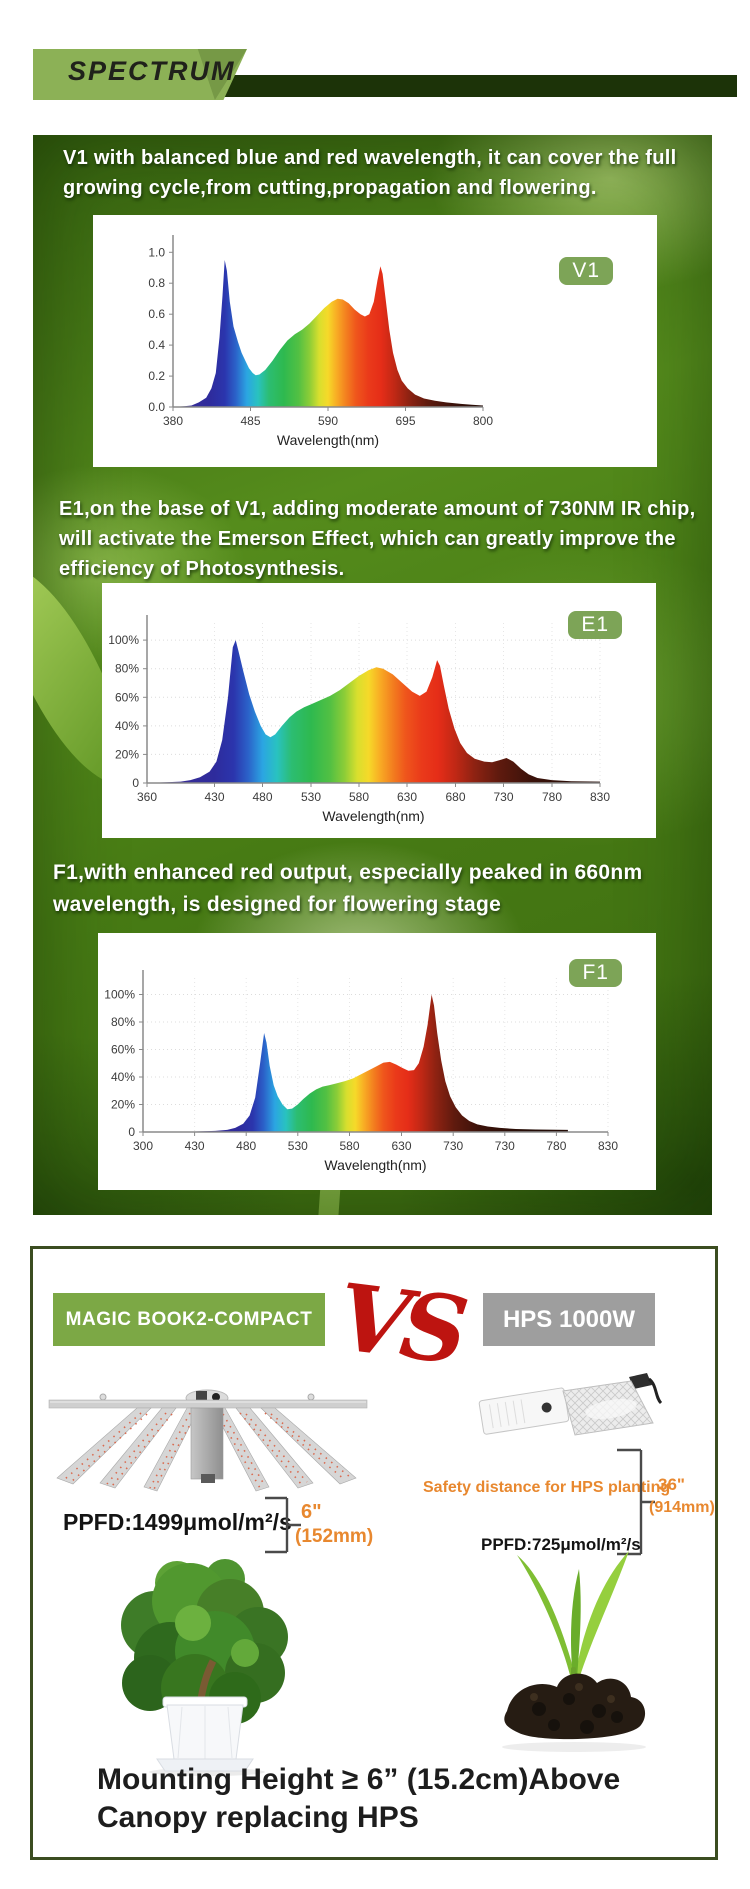  Describe the element at coordinates (455, 797) in the screenshot. I see `svg-text: 680` at that location.